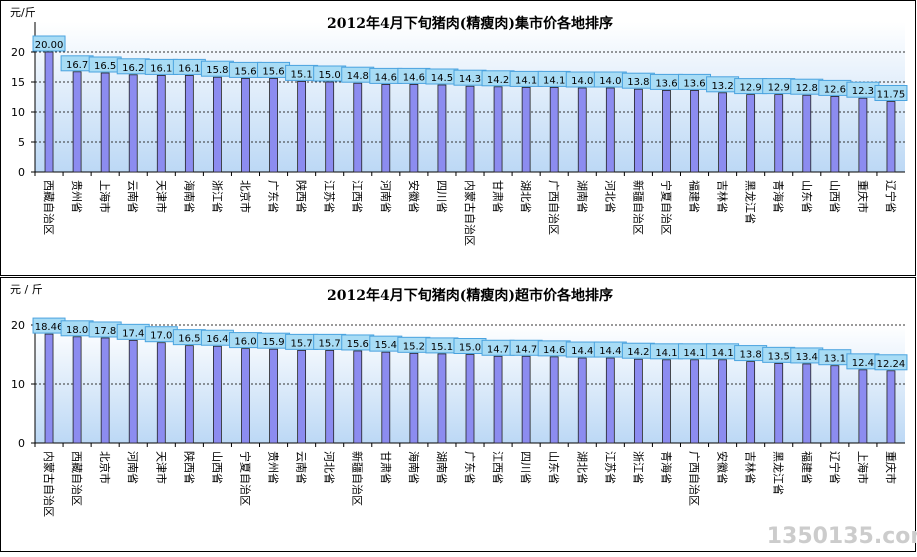 The width and height of the screenshot is (917, 557). Describe the element at coordinates (751, 467) in the screenshot. I see `x-tick-label: 吉林省` at that location.